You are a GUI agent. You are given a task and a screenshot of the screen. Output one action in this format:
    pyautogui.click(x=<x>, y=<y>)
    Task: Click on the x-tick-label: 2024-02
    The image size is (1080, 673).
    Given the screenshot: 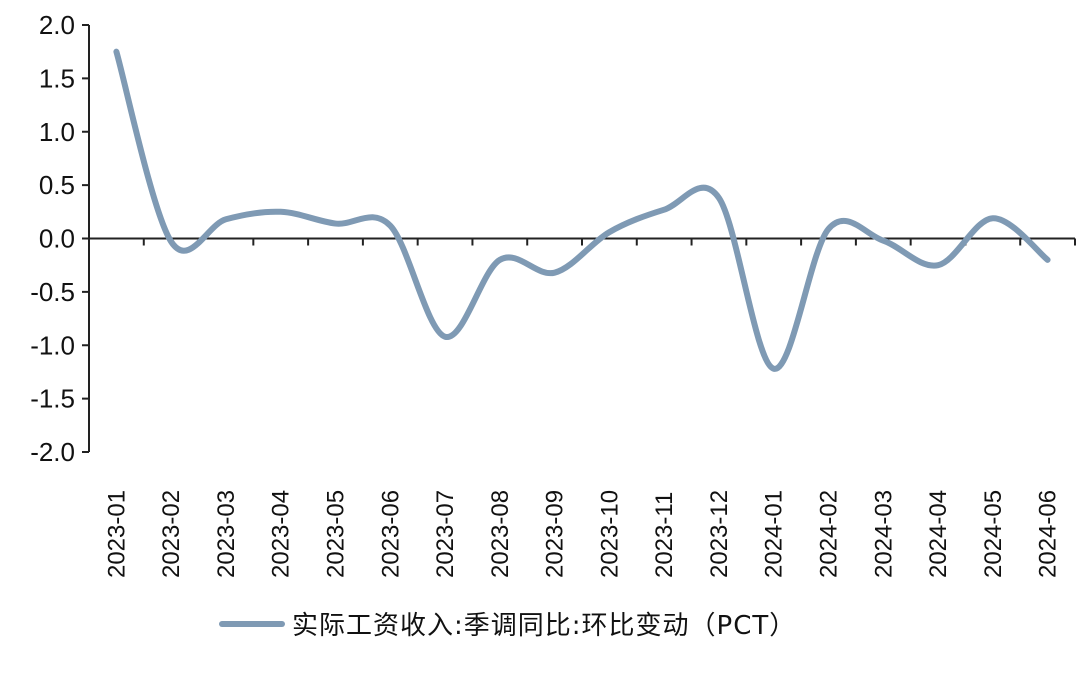 What is the action you would take?
    pyautogui.click(x=829, y=534)
    